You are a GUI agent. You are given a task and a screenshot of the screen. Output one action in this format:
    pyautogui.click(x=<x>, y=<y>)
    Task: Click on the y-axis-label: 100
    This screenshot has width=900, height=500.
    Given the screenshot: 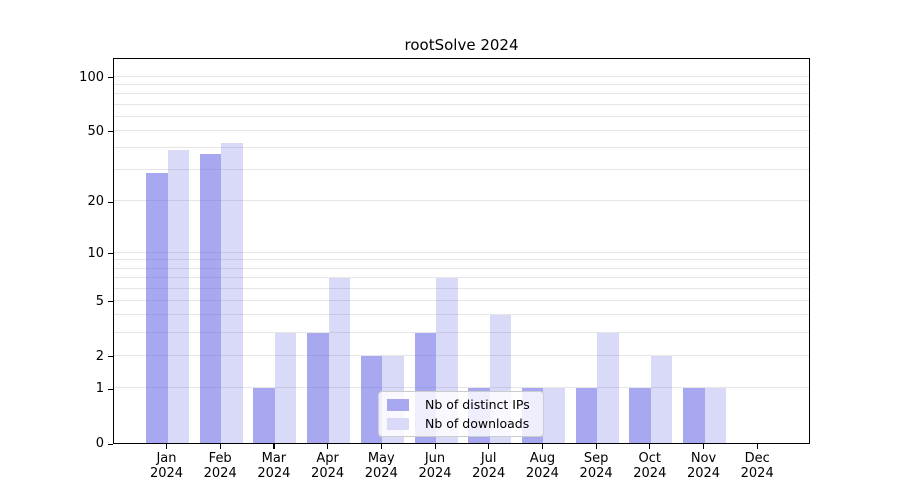 What is the action you would take?
    pyautogui.click(x=91, y=77)
    